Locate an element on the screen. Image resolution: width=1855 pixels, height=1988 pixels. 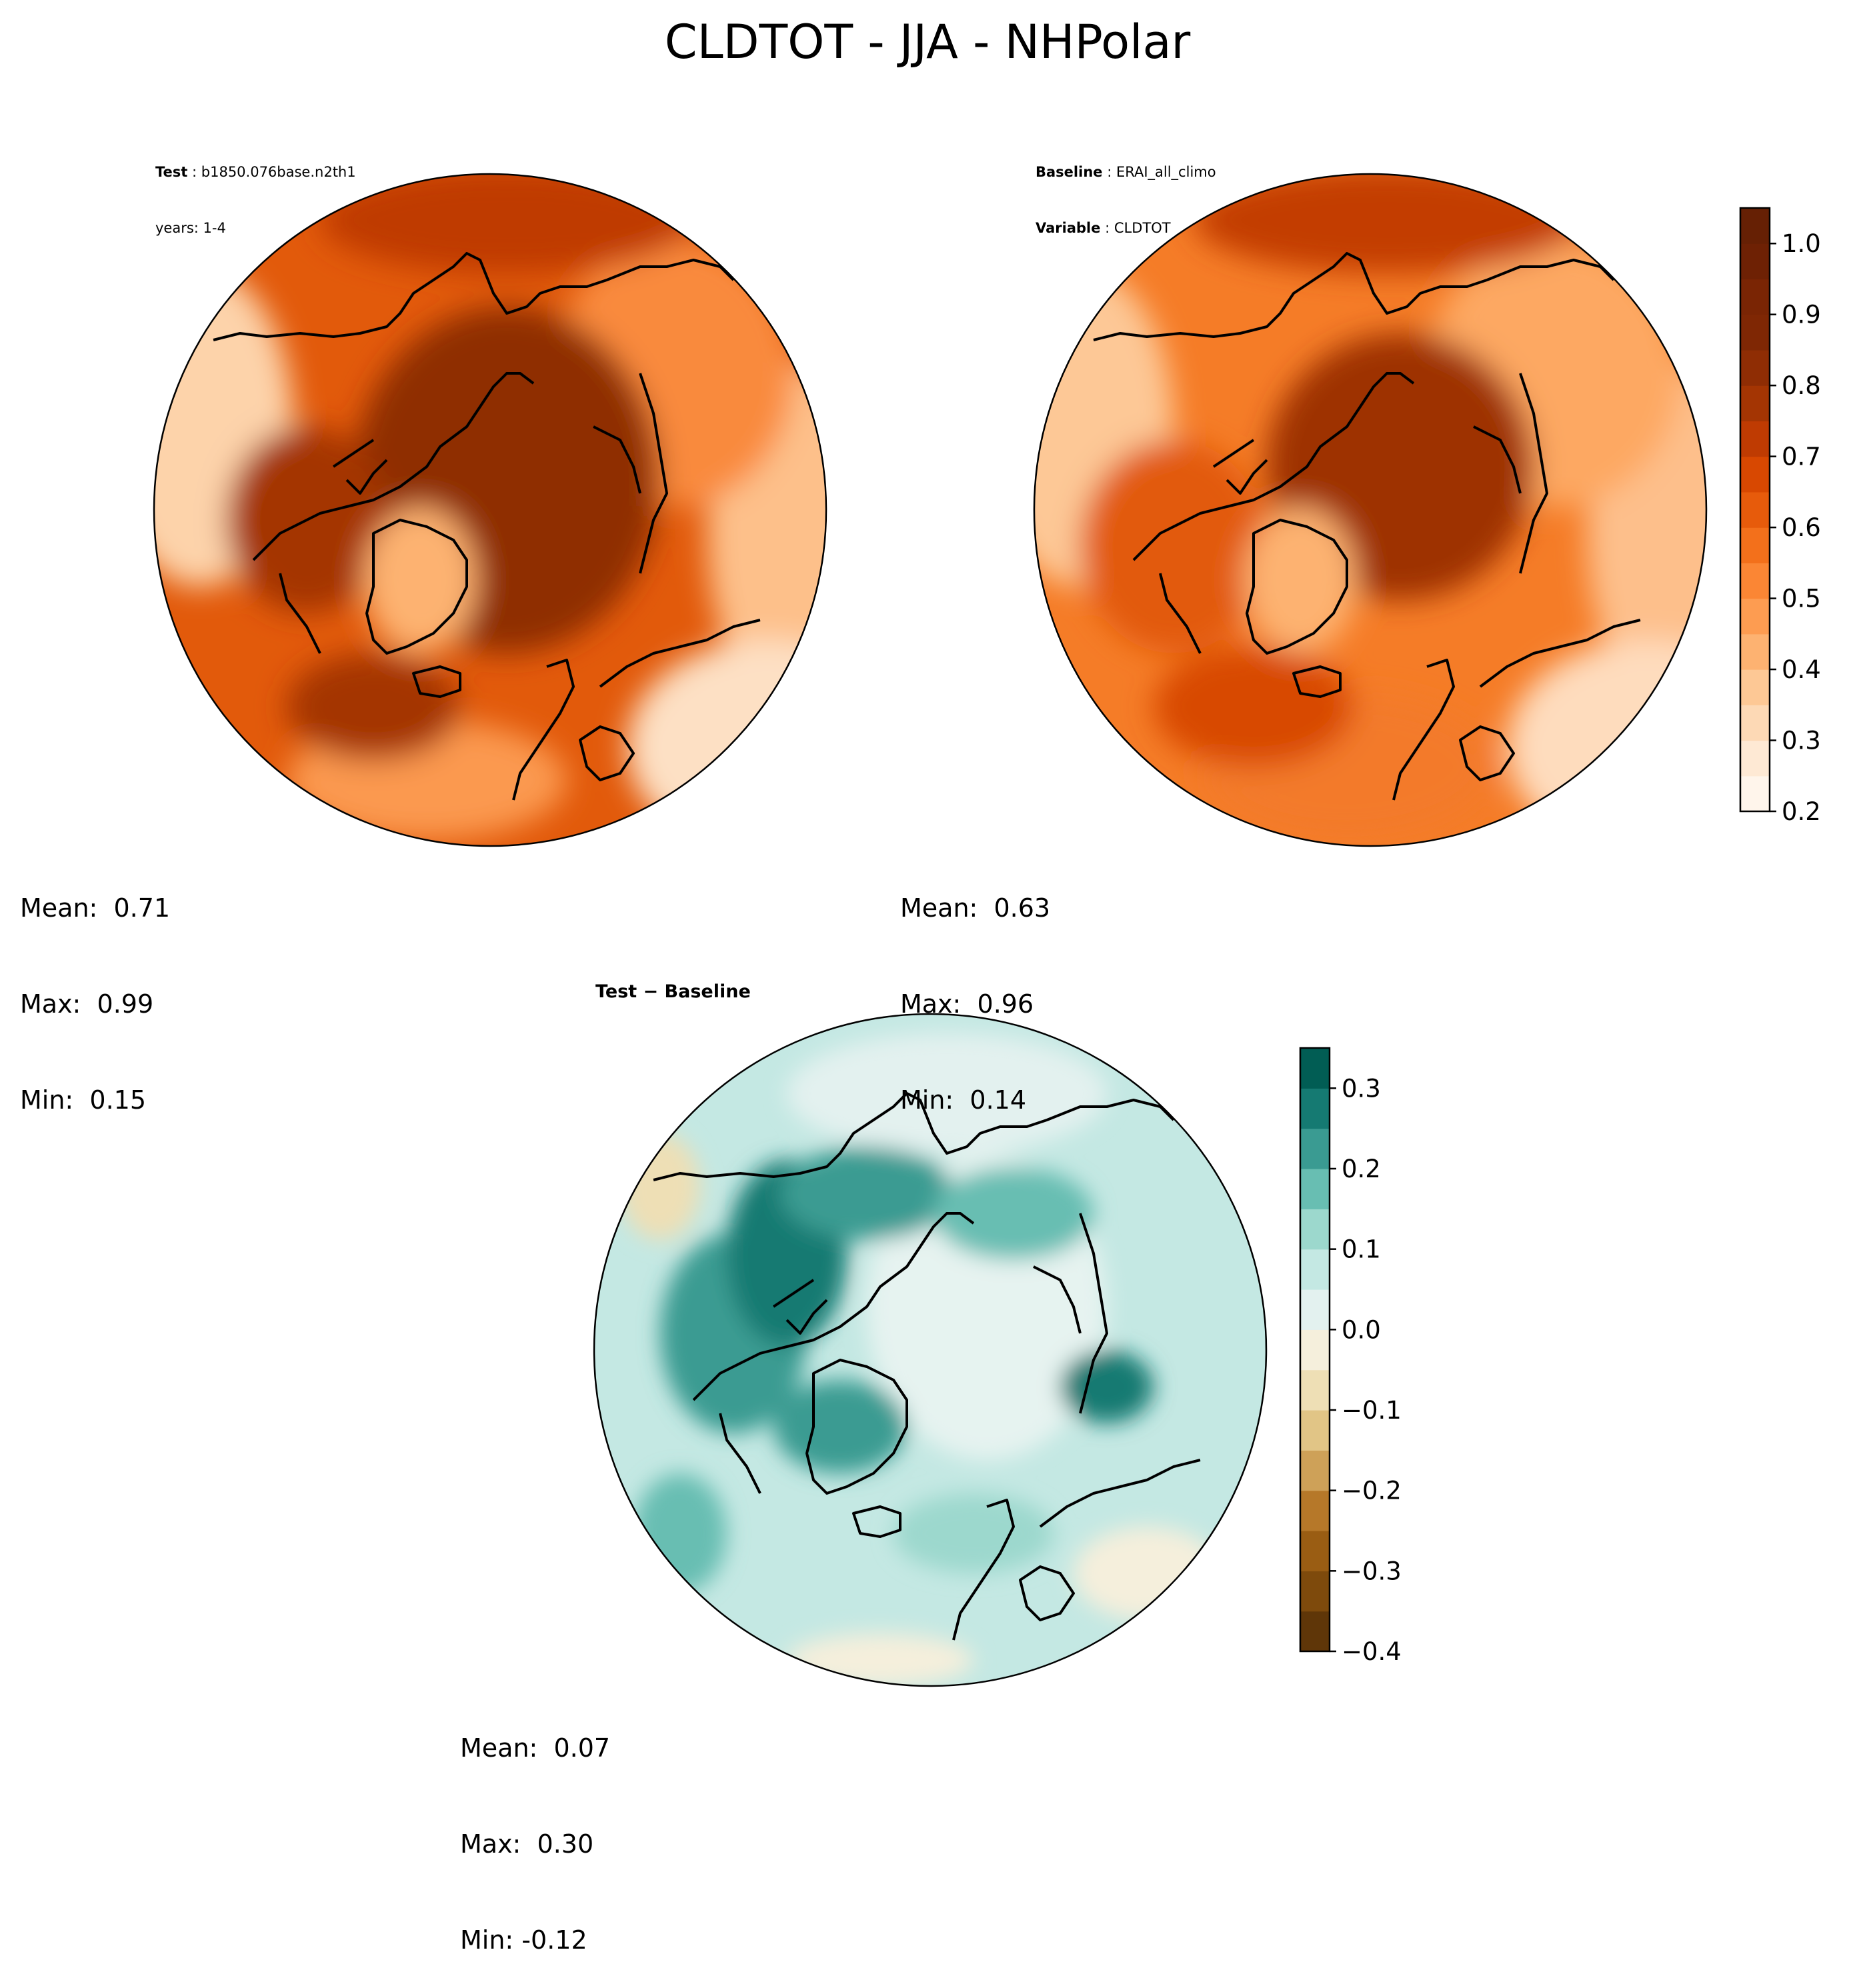
colorbar-main-tick-label: 0.9 is located at coordinates (1801, 315).